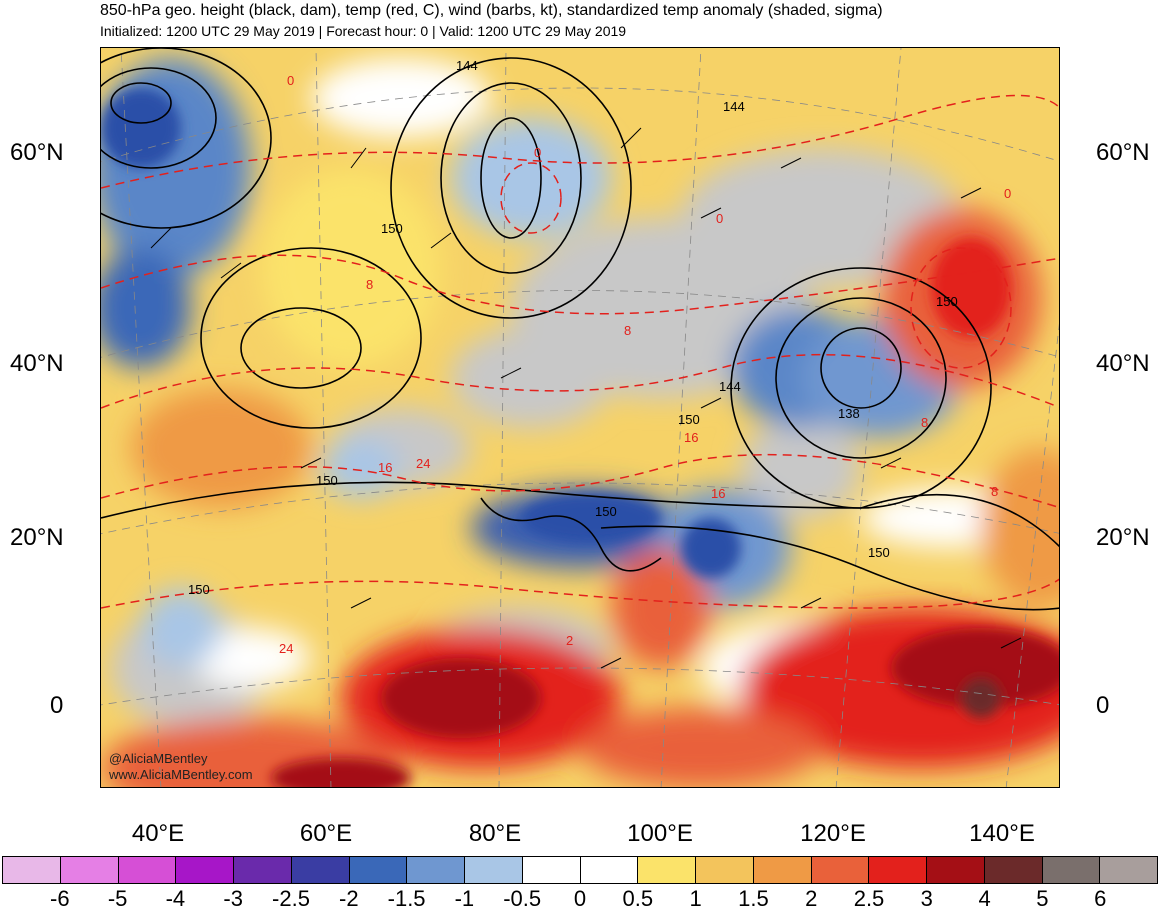 The width and height of the screenshot is (1160, 913). I want to click on colorbar-label: -0.5, so click(522, 898).